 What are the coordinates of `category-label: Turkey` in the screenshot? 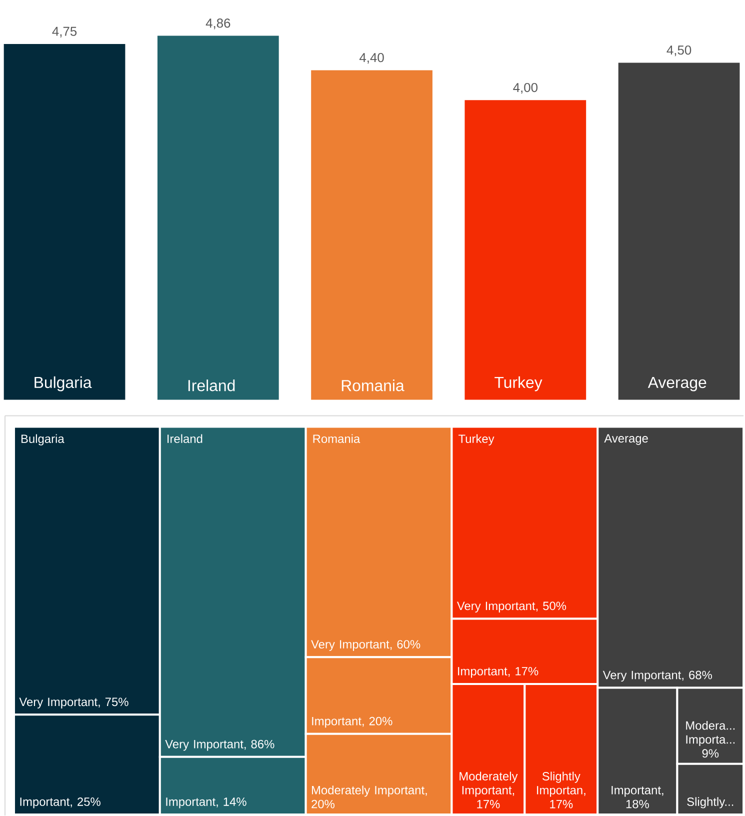 It's located at (476, 440).